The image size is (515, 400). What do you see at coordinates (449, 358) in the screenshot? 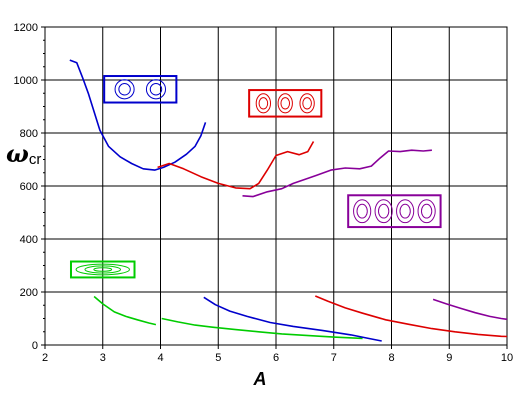
I see `x-tick-label: 9` at bounding box center [449, 358].